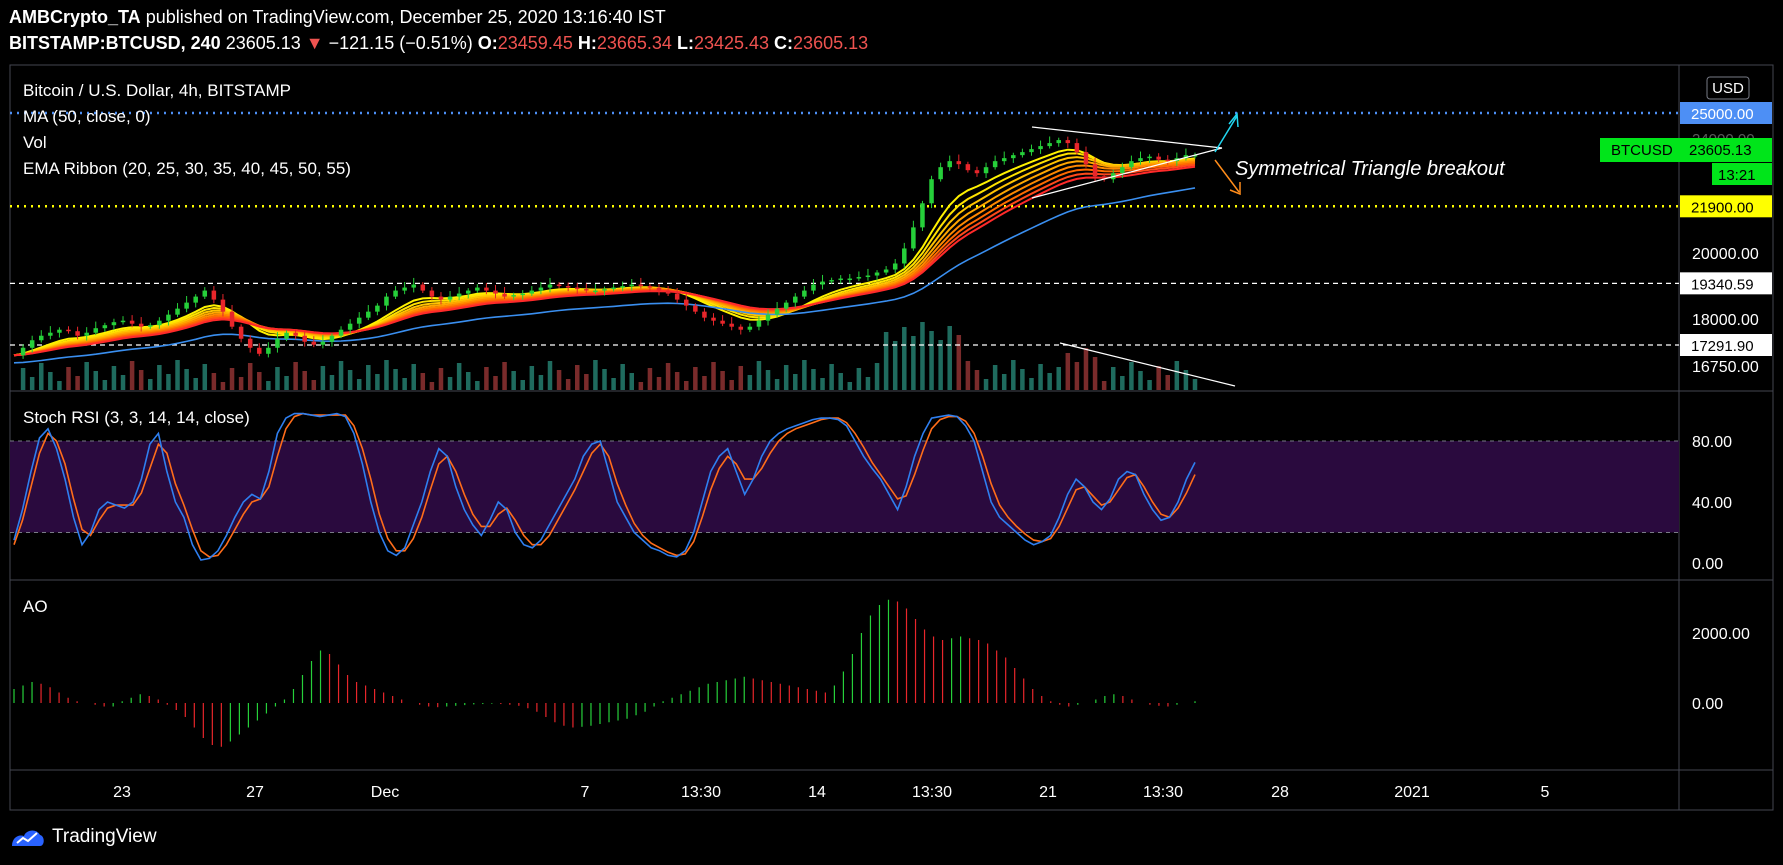 The width and height of the screenshot is (1783, 865). What do you see at coordinates (1722, 284) in the screenshot?
I see `level-tag-text-2: 19340.59` at bounding box center [1722, 284].